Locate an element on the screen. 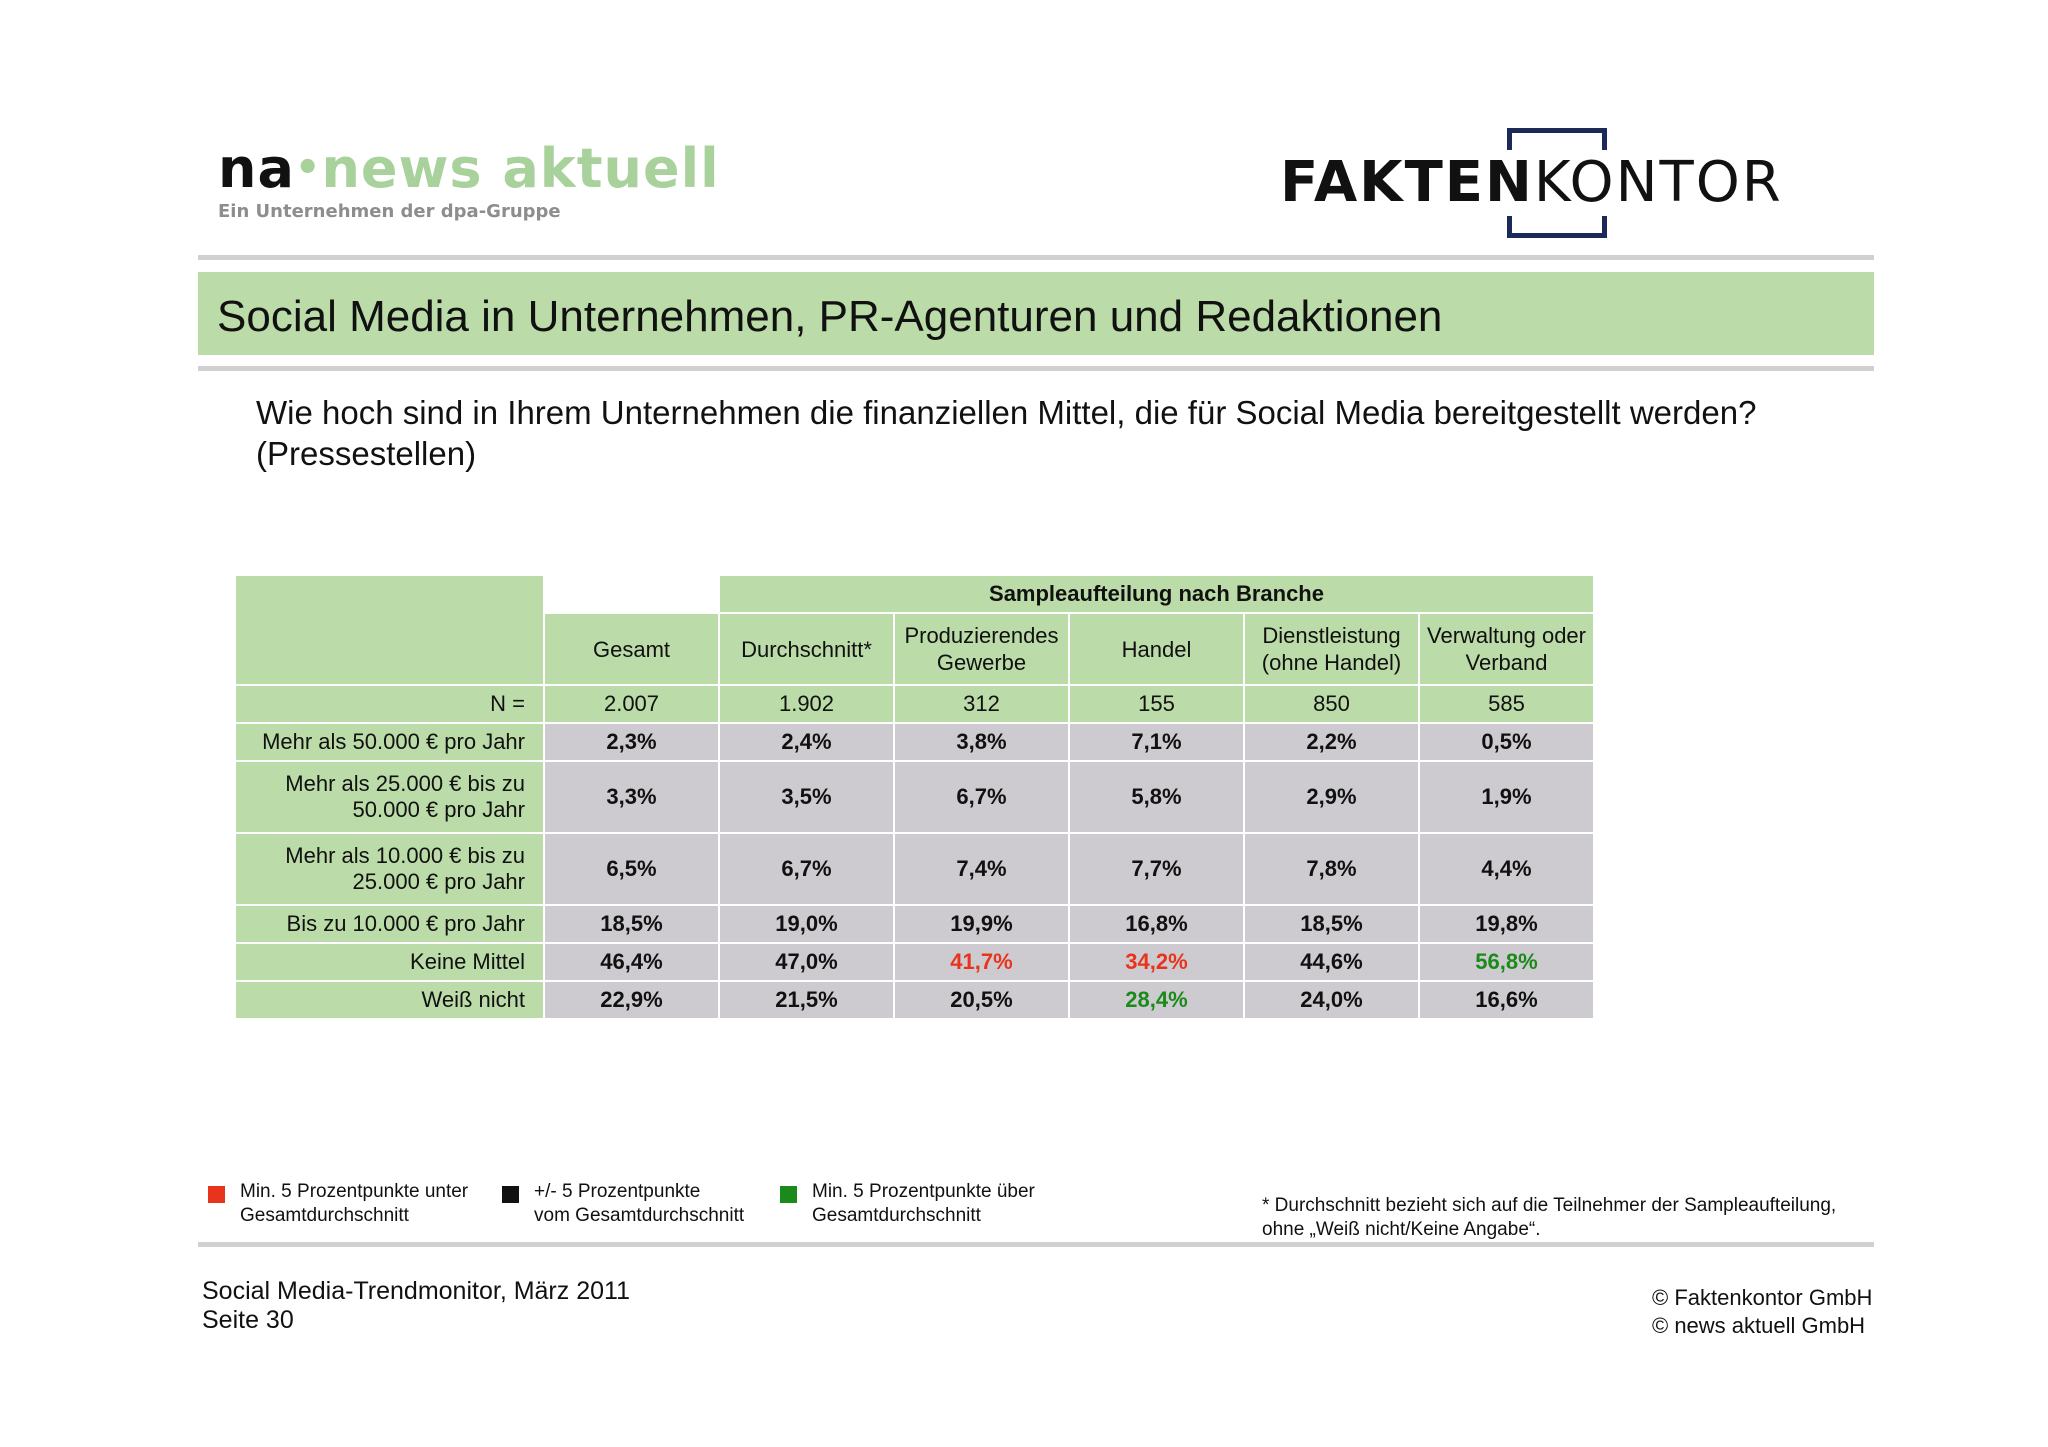 This screenshot has height=1447, width=2048. n-value: 312 is located at coordinates (981, 704).